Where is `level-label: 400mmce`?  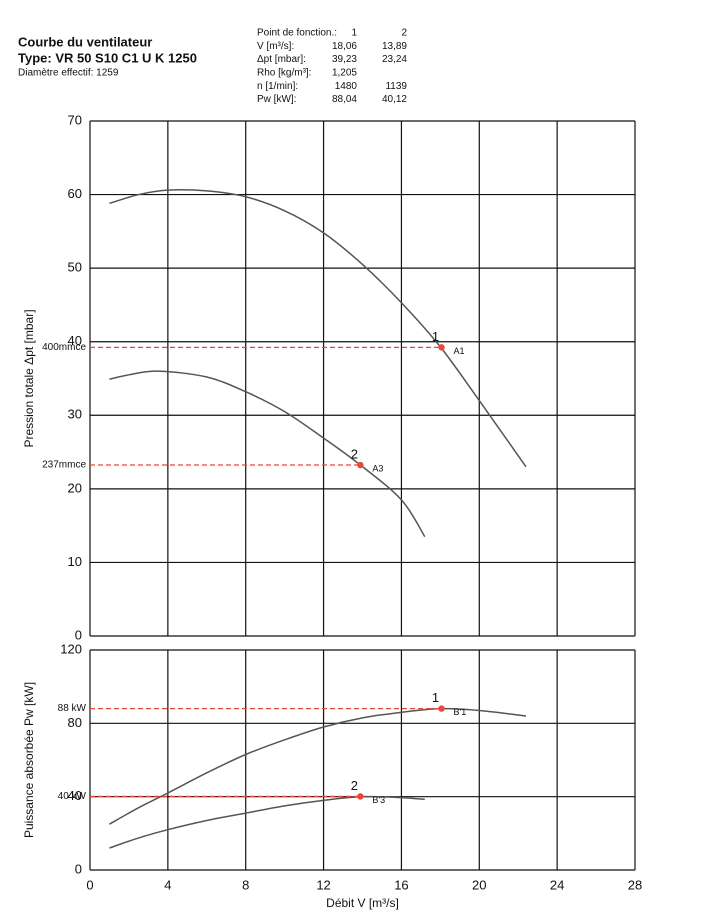 level-label: 400mmce is located at coordinates (64, 347).